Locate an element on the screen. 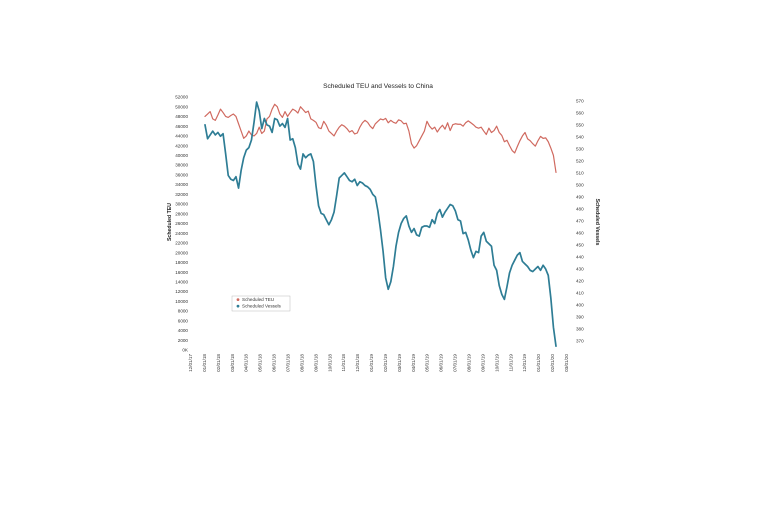 The image size is (770, 510). series-line-scheduled-teu is located at coordinates (380, 138).